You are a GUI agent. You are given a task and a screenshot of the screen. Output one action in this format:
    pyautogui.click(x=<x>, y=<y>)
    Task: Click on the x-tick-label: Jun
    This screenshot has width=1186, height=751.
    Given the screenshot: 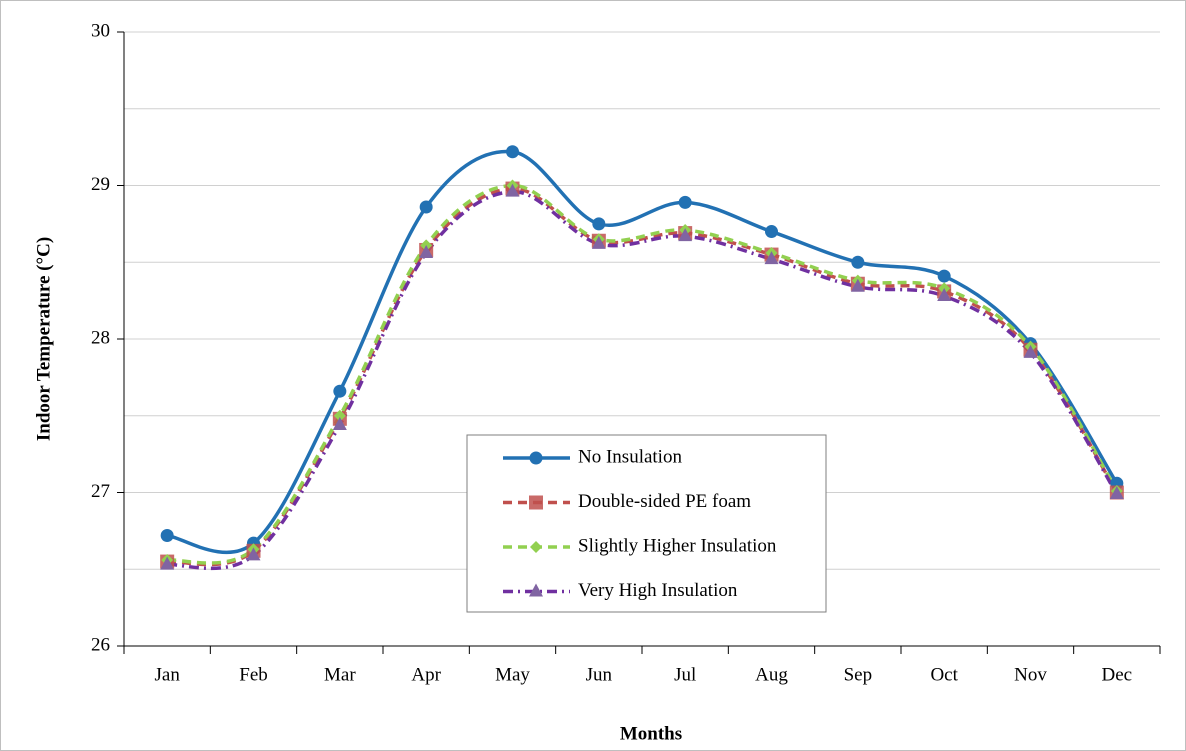 What is the action you would take?
    pyautogui.click(x=599, y=674)
    